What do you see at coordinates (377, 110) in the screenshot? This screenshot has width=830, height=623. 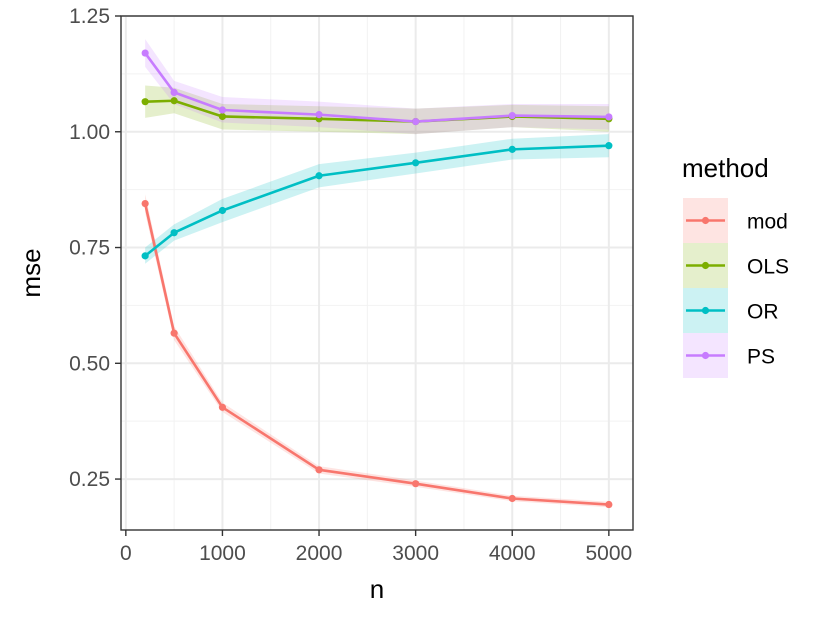 I see `ribbon-ols` at bounding box center [377, 110].